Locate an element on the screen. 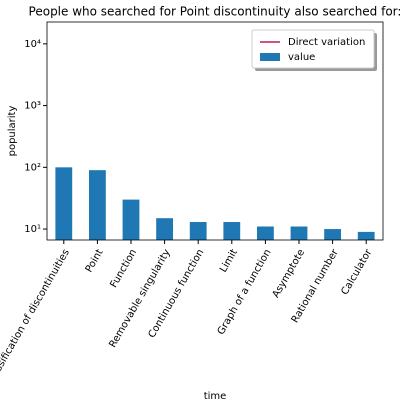 This screenshot has height=408, width=408. y-tick-label: 10² is located at coordinates (32, 167).